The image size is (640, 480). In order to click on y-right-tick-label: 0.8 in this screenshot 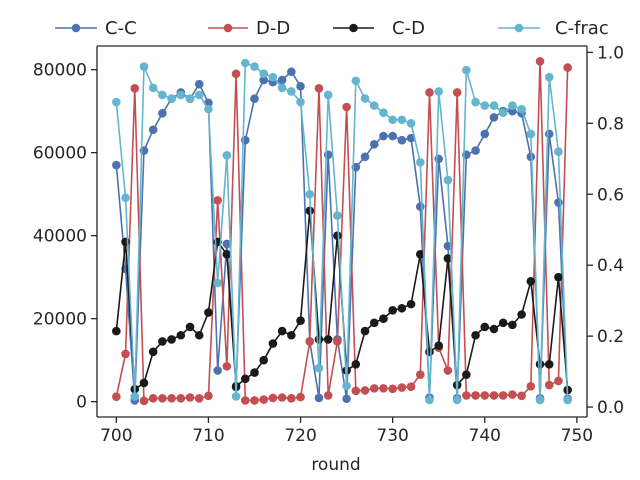, I will do `click(610, 124)`.